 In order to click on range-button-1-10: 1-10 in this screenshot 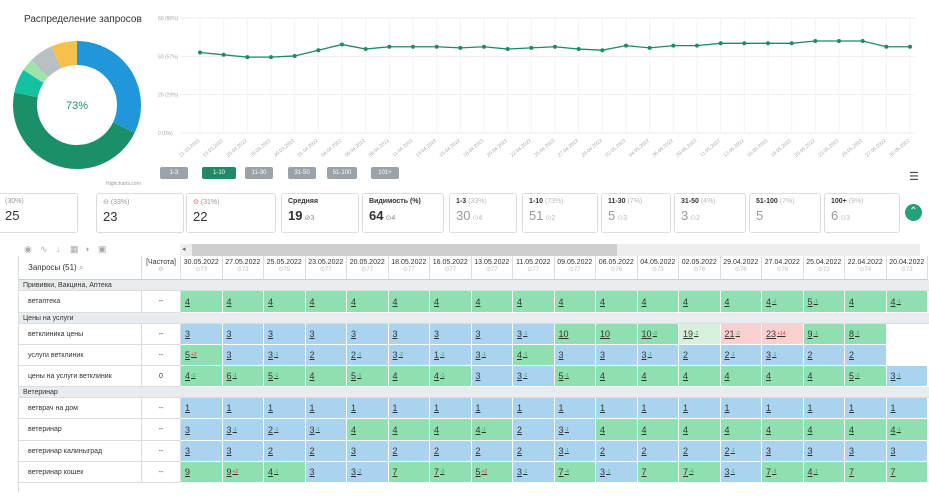, I will do `click(219, 173)`.